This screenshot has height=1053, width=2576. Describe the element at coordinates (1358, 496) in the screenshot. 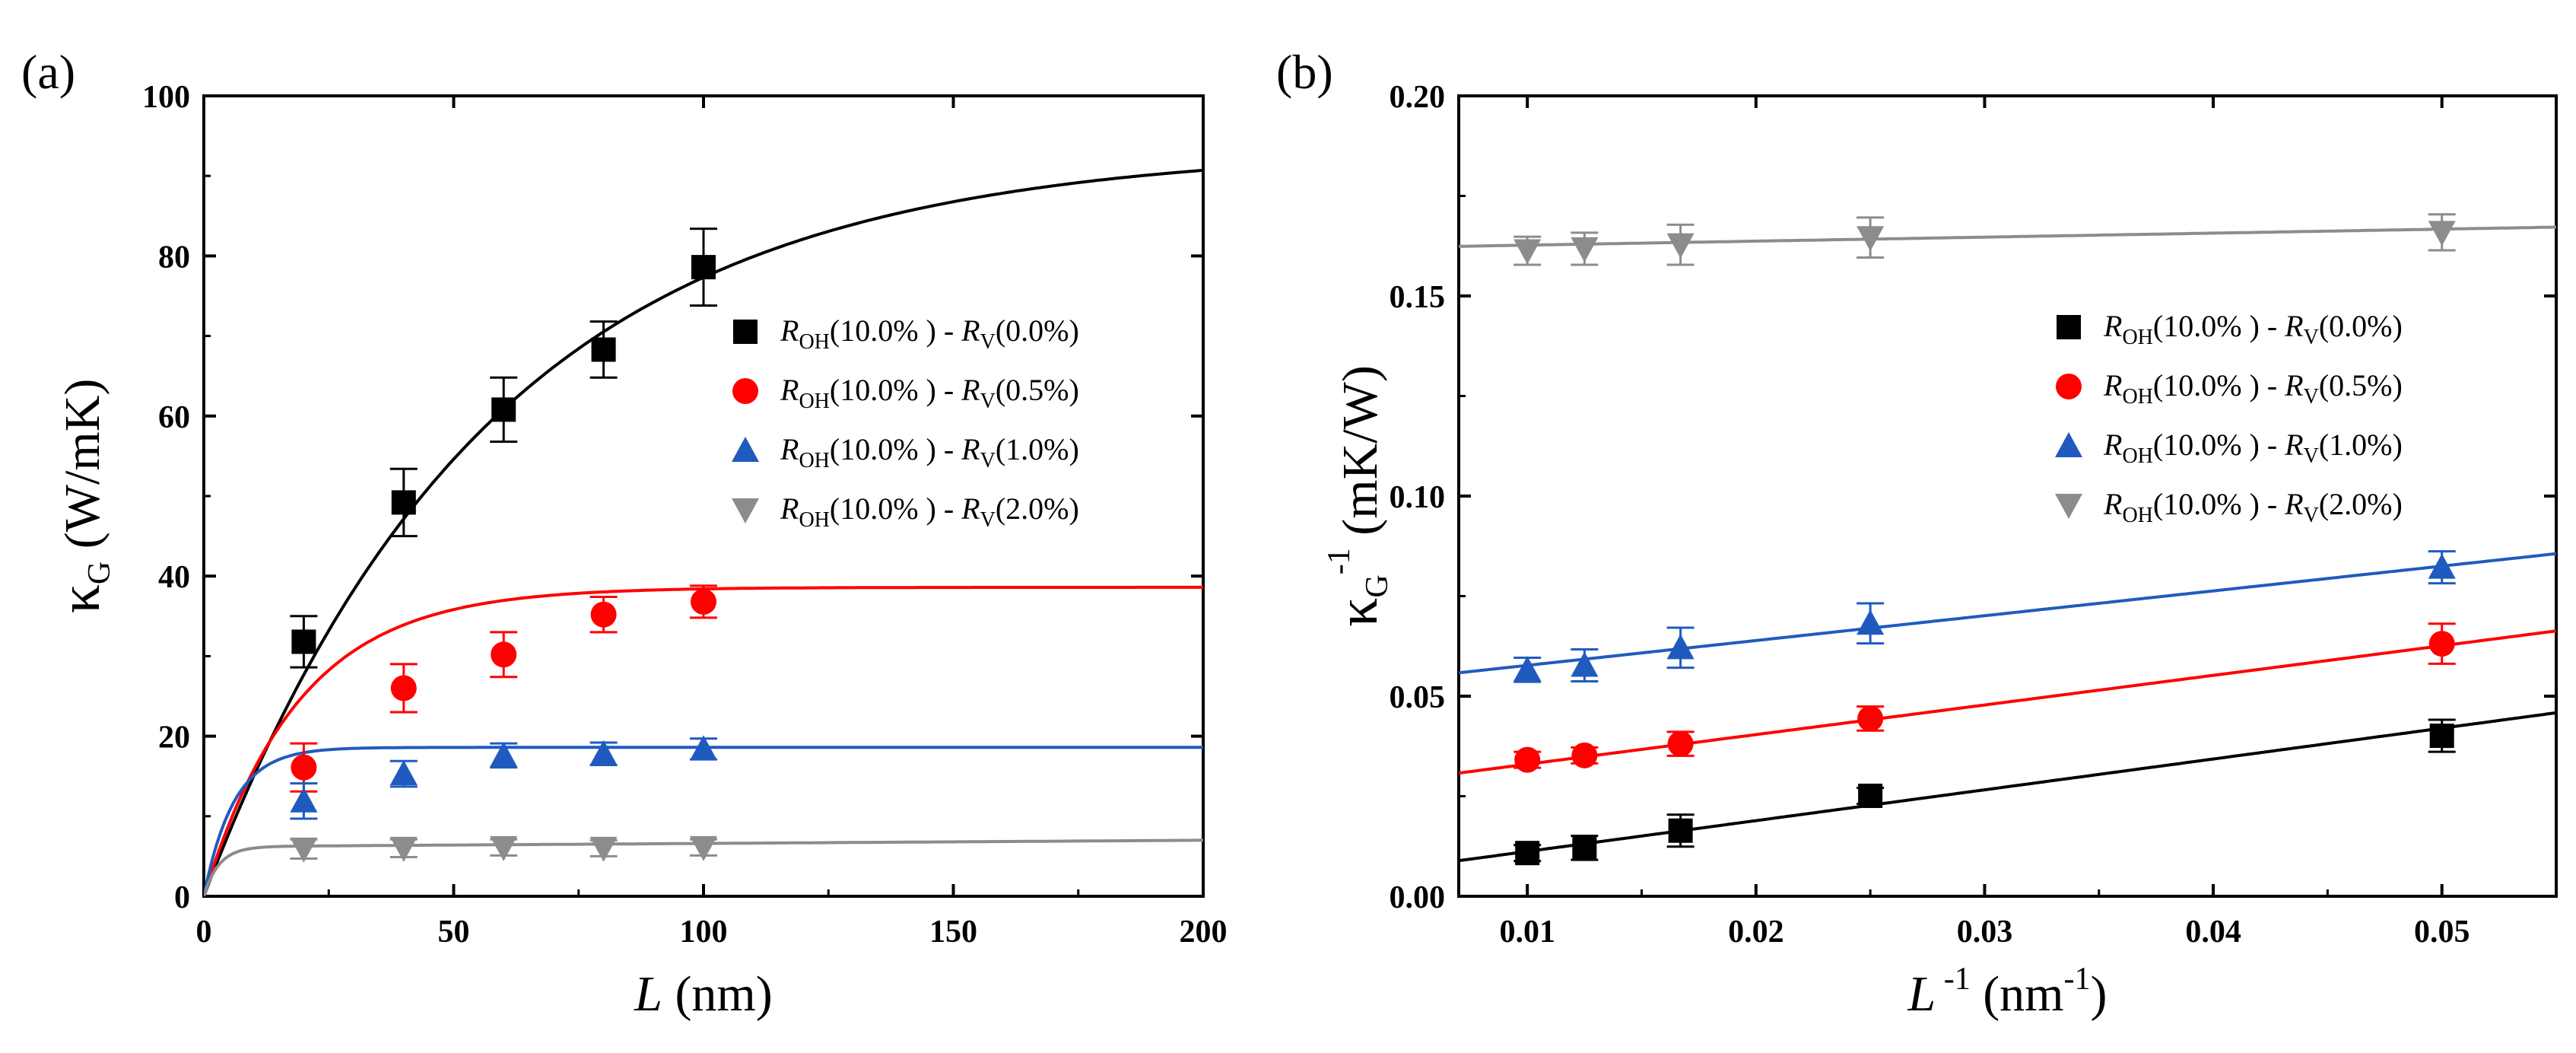

I see `y-axis-label: κG-1 (mK/W)` at that location.